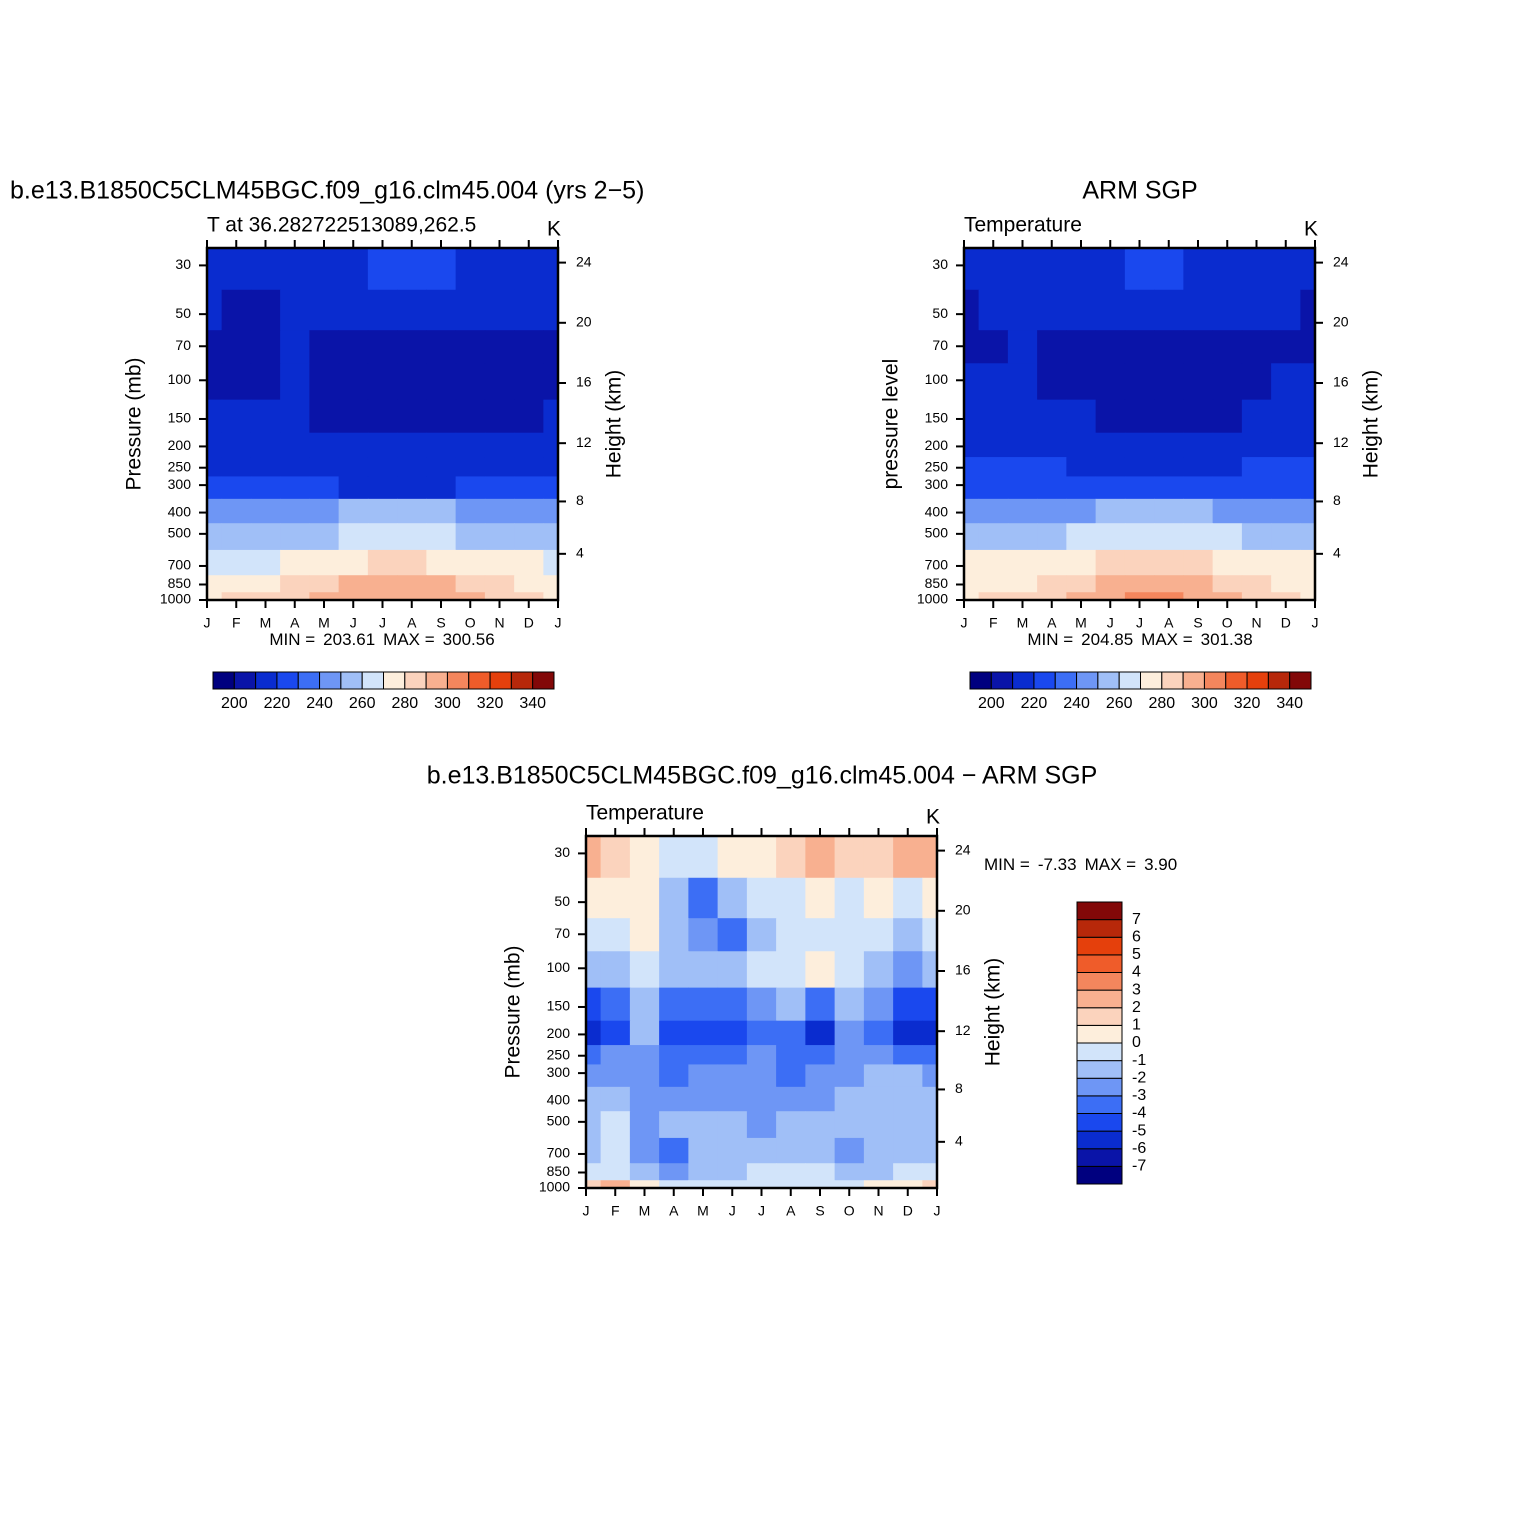 This screenshot has height=1524, width=1524. I want to click on y2-tick-label: 8, so click(580, 500).